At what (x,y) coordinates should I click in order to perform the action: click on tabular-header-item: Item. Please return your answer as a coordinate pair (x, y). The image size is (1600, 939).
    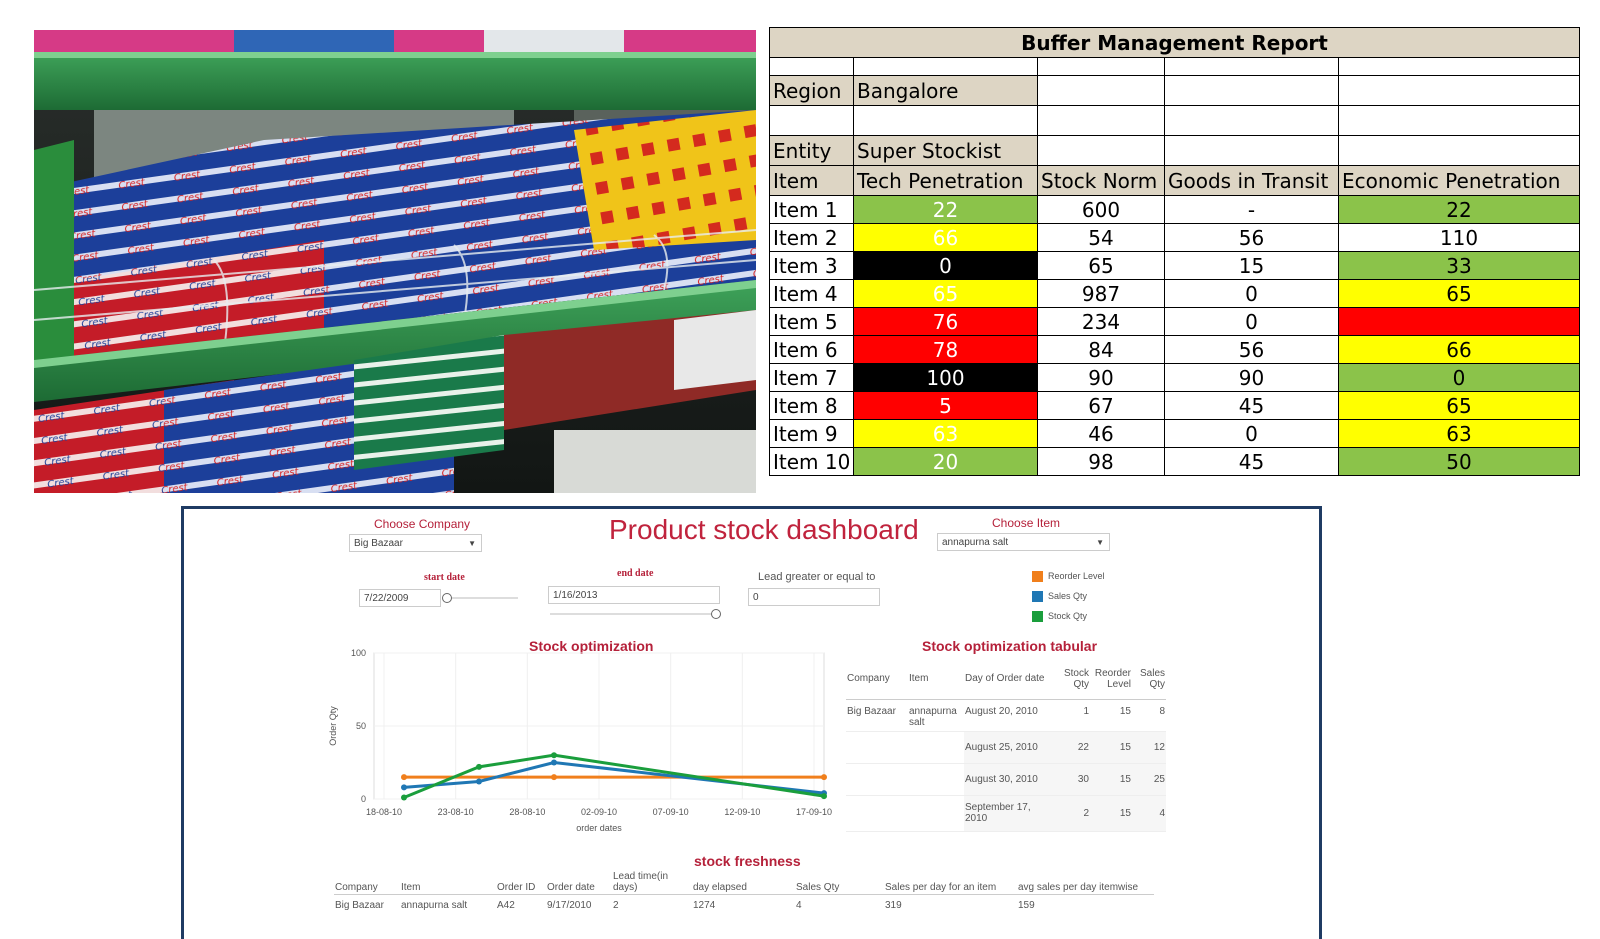
    Looking at the image, I should click on (919, 679).